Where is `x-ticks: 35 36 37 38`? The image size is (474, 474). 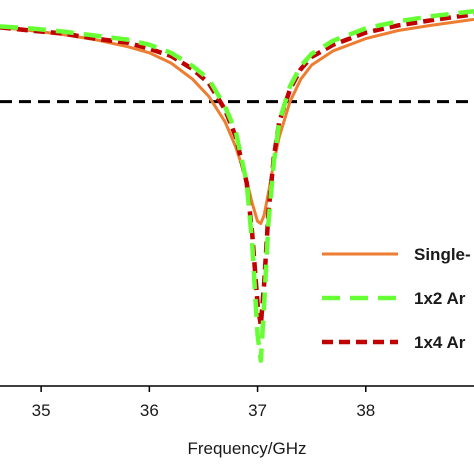 x-ticks: 35 36 37 38 is located at coordinates (203, 403).